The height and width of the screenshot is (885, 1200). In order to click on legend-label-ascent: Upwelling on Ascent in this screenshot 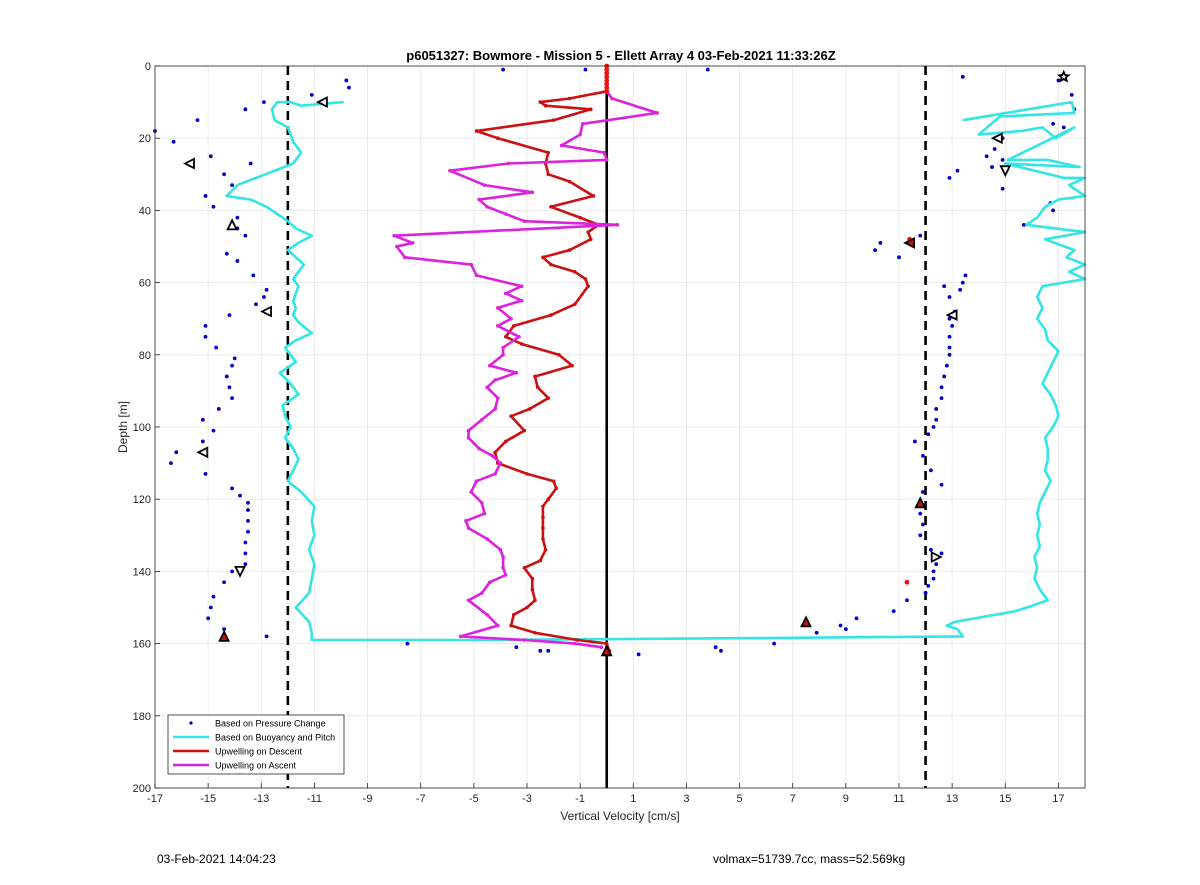, I will do `click(256, 766)`.